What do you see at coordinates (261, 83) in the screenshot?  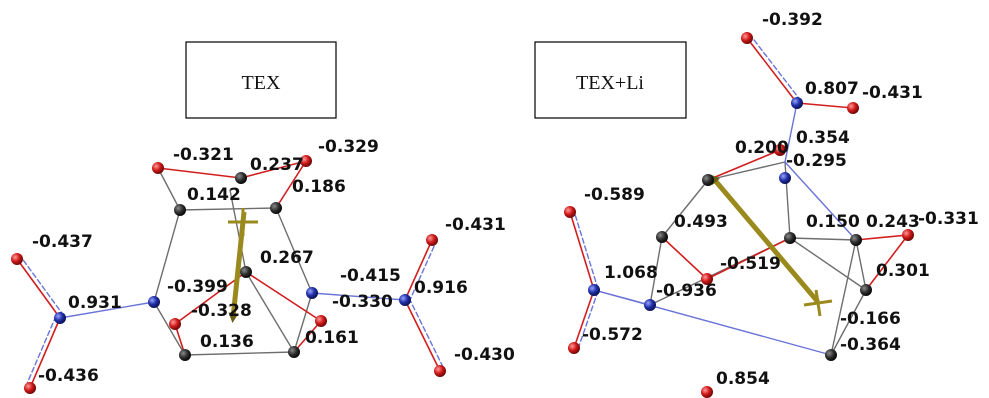 I see `panel-title: TEX` at bounding box center [261, 83].